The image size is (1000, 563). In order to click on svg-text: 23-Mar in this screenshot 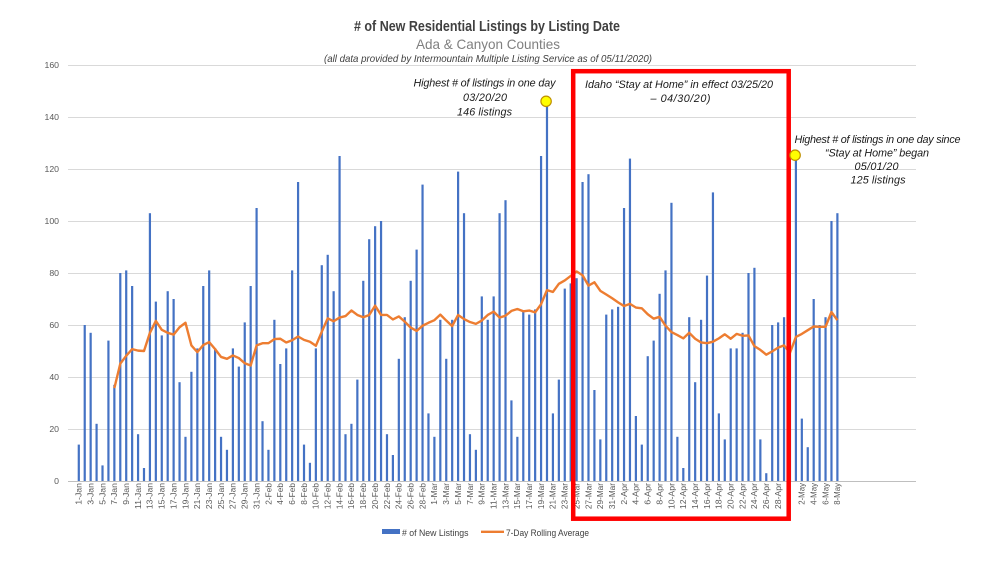, I will do `click(565, 496)`.